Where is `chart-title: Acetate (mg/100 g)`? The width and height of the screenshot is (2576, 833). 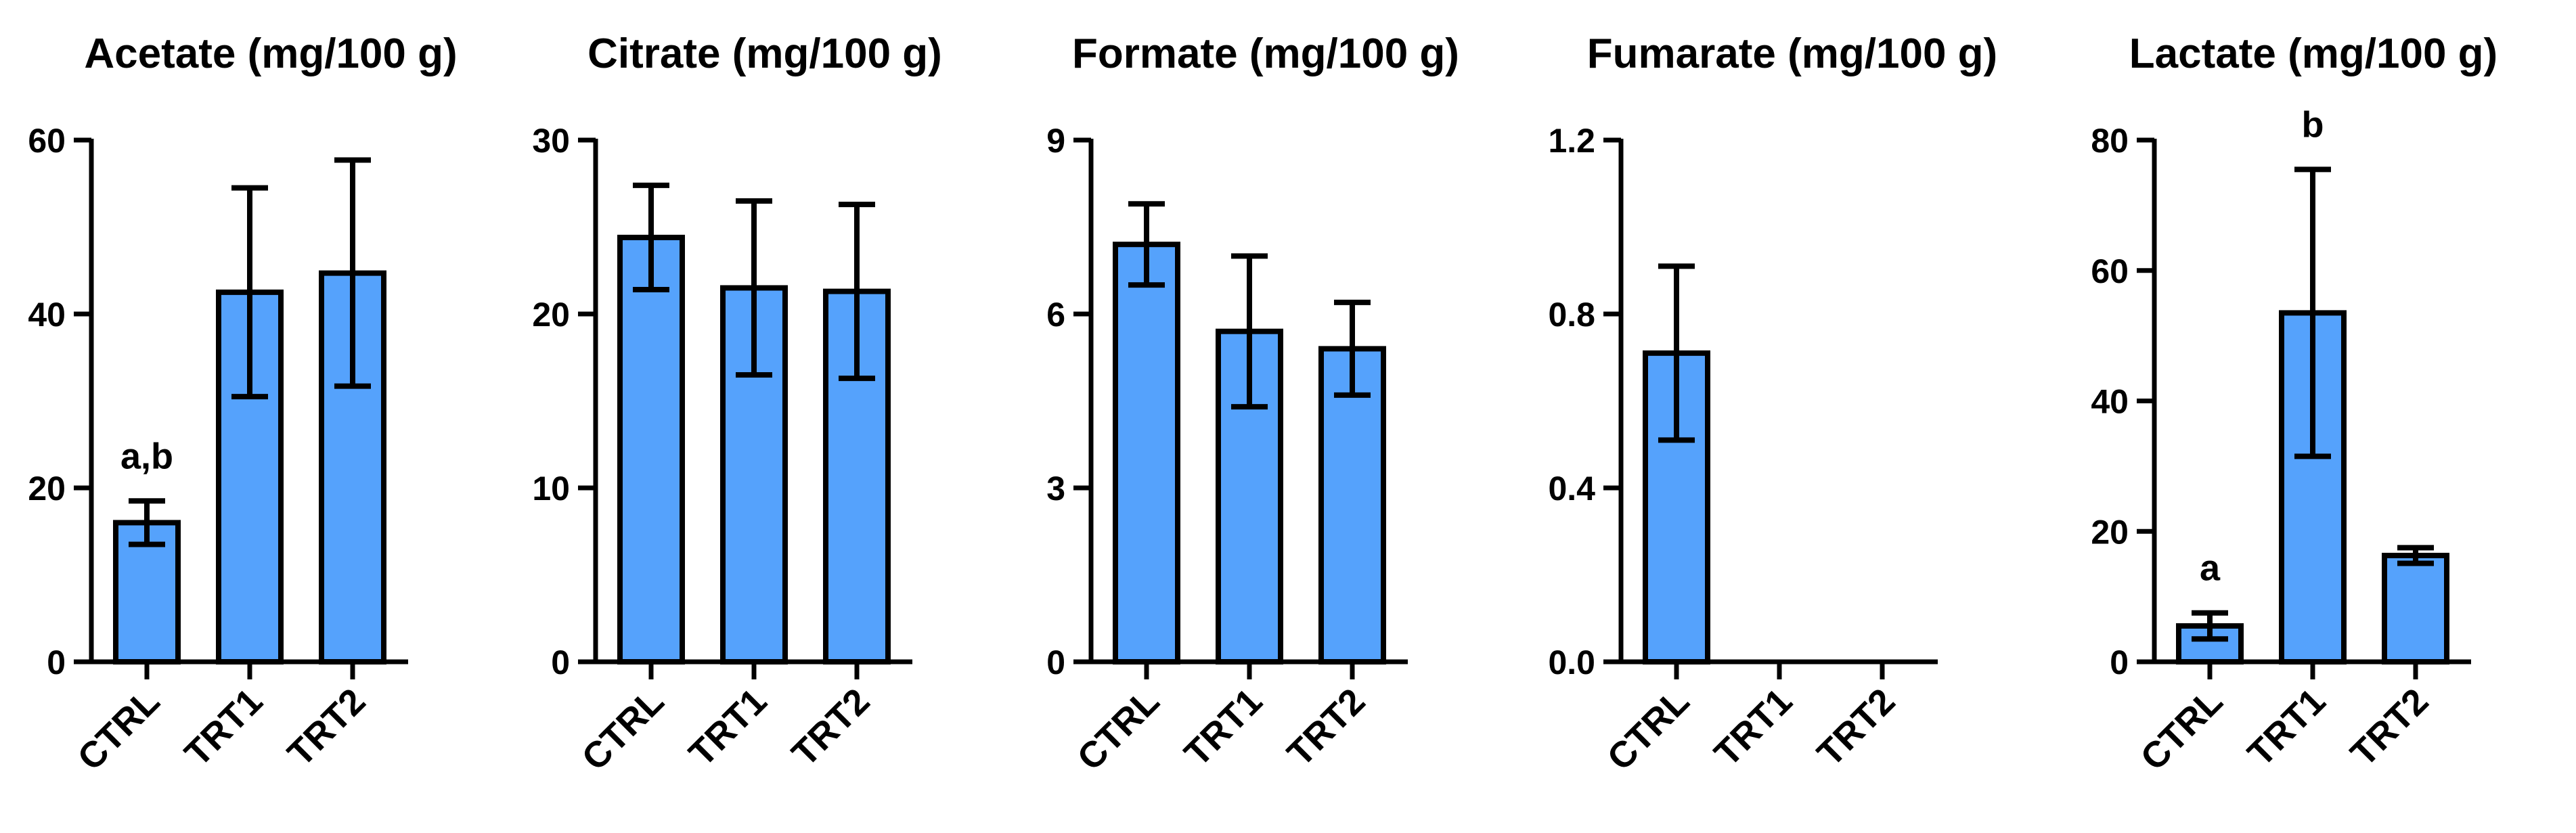
chart-title: Acetate (mg/100 g) is located at coordinates (270, 53).